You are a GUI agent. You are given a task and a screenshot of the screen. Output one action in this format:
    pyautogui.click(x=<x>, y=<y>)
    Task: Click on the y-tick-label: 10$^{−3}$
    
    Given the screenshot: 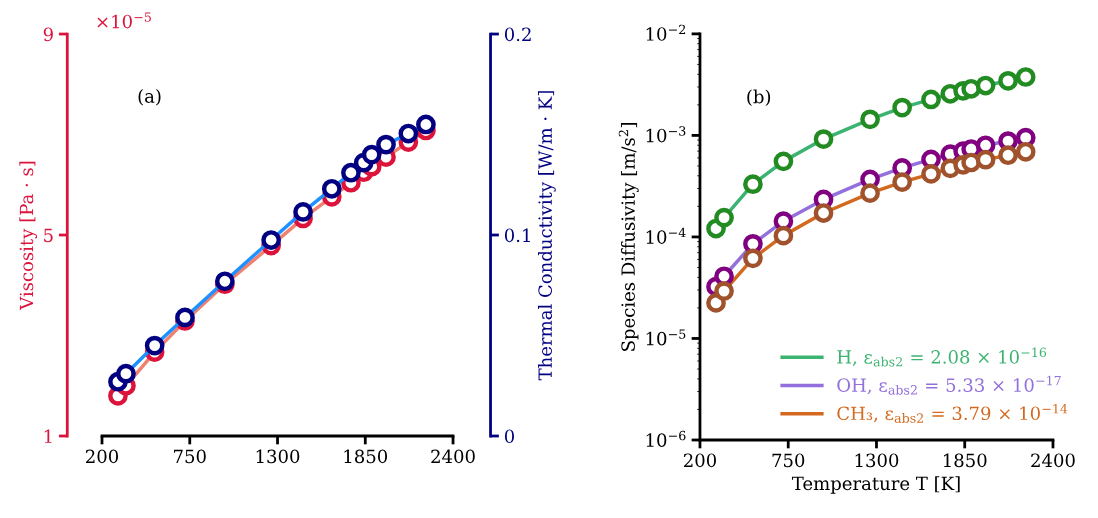 What is the action you would take?
    pyautogui.click(x=666, y=134)
    